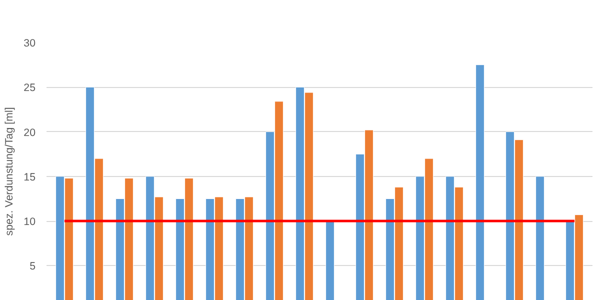 The image size is (600, 300). What do you see at coordinates (30, 177) in the screenshot?
I see `y-tick-label: 15` at bounding box center [30, 177].